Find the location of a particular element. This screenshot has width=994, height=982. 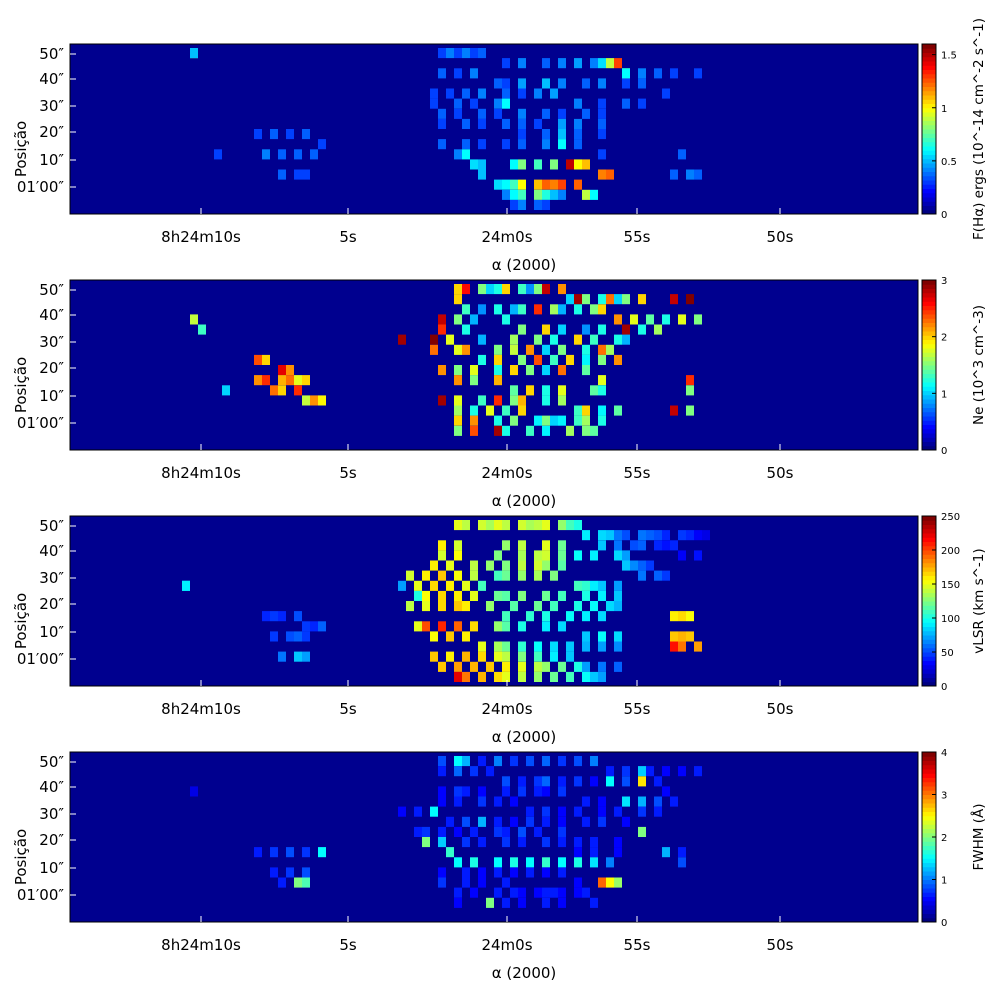

y-tick-label: 10″ is located at coordinates (51, 868).